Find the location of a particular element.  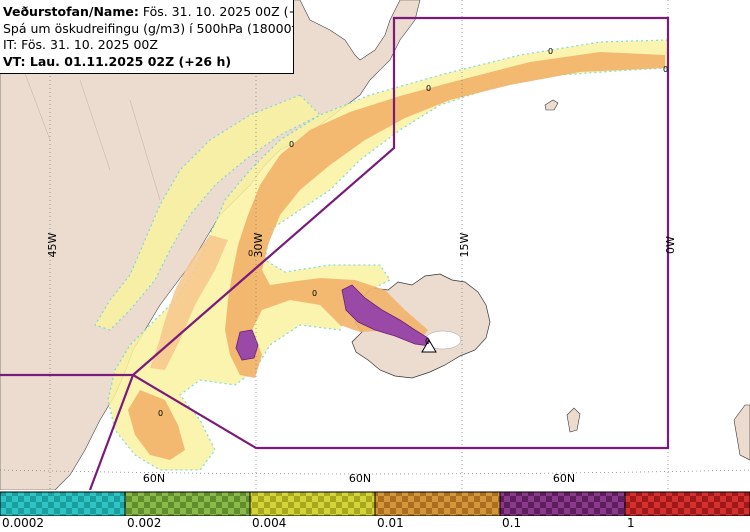

lon-label-45w: 45W is located at coordinates (52, 244).